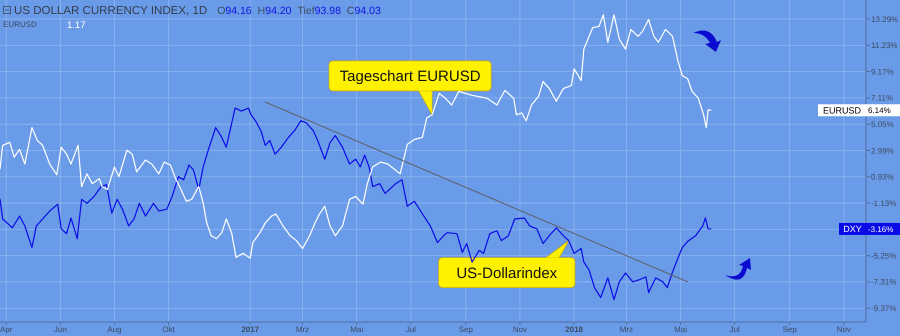 This screenshot has width=900, height=336. Describe the element at coordinates (111, 11) in the screenshot. I see `chart-title: US DOLLAR CURRENCY INDEX, 1D` at that location.